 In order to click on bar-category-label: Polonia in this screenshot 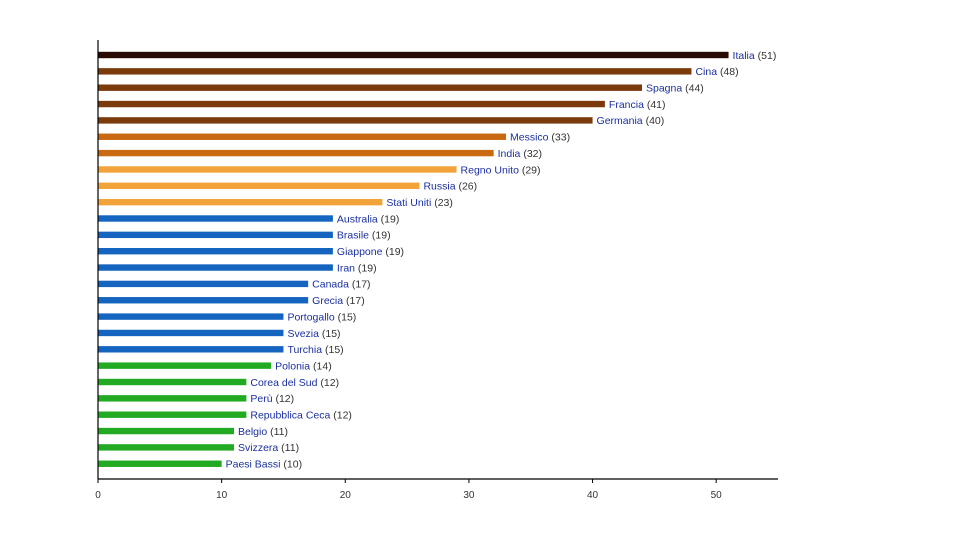, I will do `click(292, 366)`.